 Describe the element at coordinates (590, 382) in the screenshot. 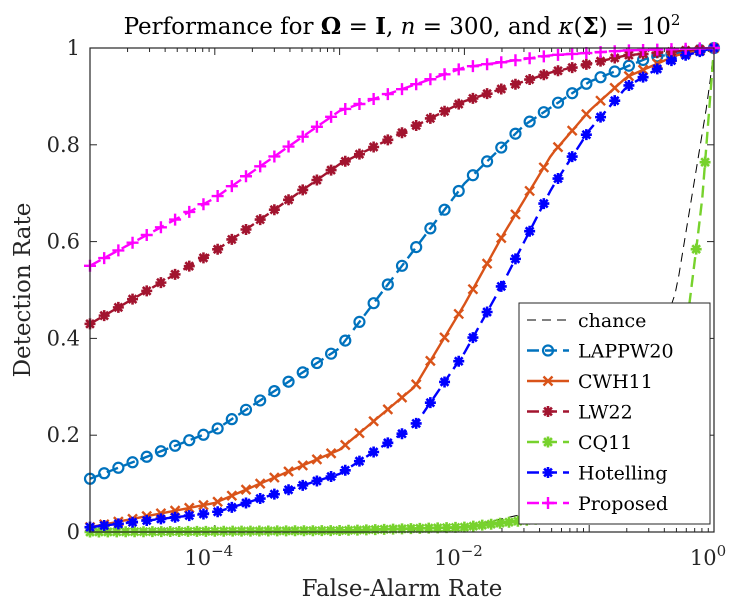

I see `legend-entry-cwh11: CWH11` at that location.